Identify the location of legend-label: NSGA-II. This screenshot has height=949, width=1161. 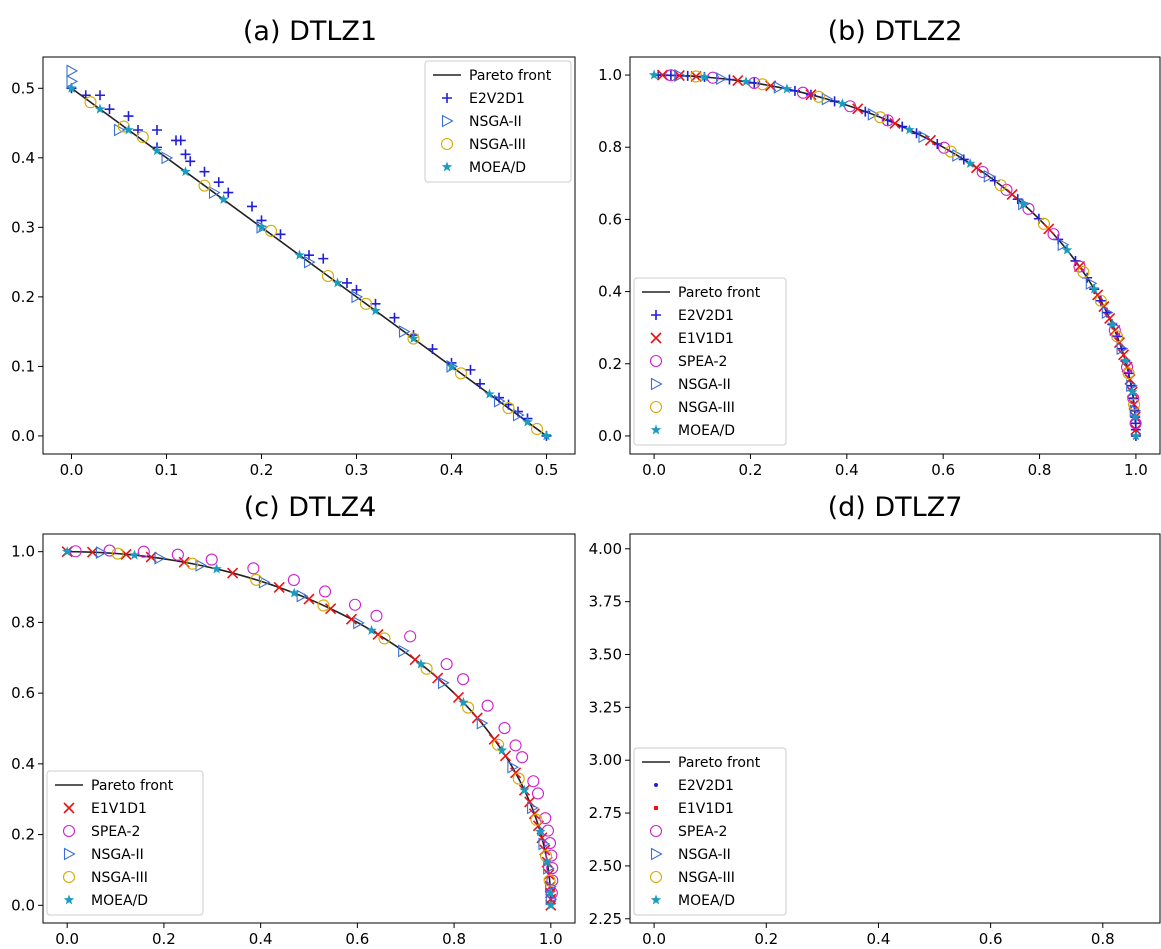
(495, 122).